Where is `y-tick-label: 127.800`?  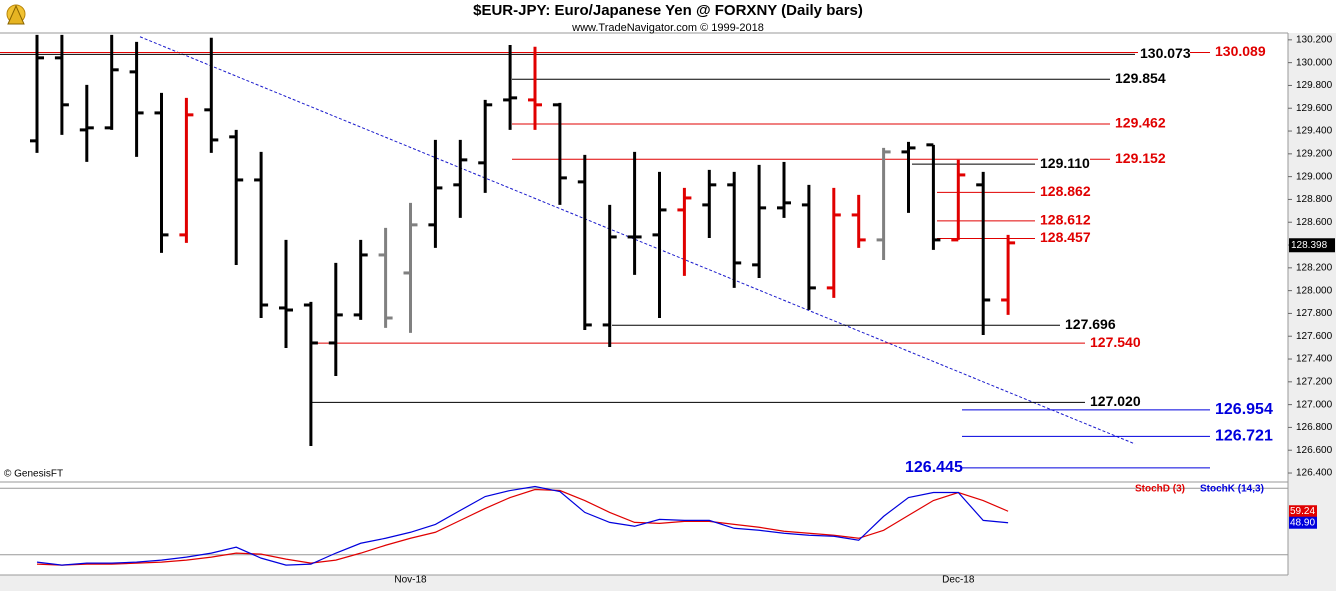 y-tick-label: 127.800 is located at coordinates (1314, 313).